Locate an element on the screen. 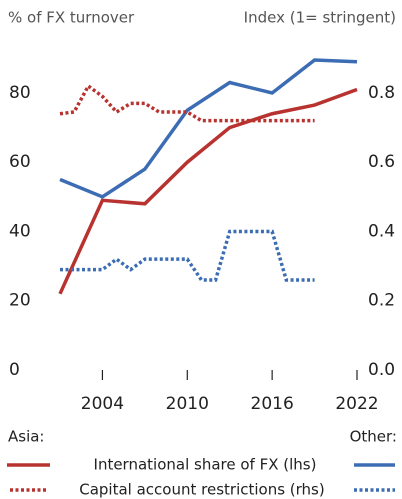  y-tick-label: 40 is located at coordinates (20, 231).